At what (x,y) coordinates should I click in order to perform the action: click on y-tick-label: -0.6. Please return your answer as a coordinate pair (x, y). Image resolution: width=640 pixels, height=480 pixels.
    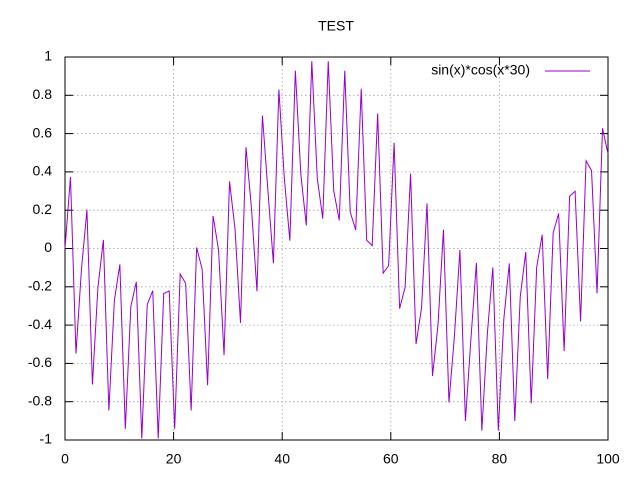
    Looking at the image, I should click on (40, 362).